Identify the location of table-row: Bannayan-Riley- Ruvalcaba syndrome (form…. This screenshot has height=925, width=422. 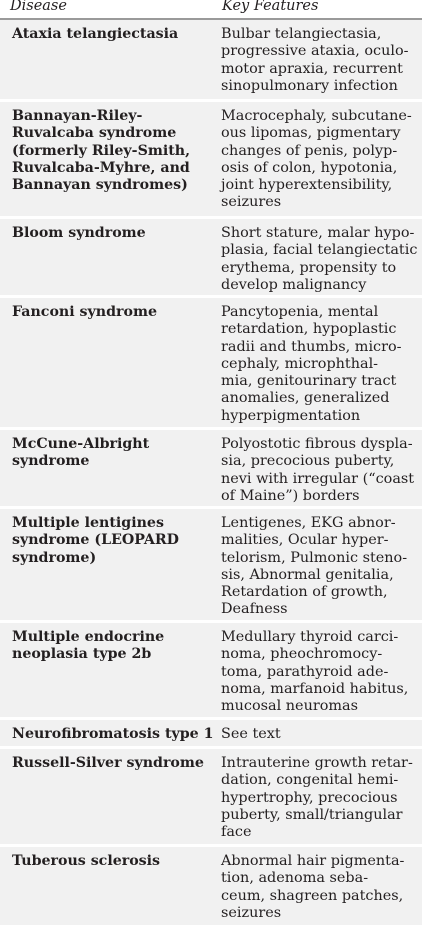
(211, 159).